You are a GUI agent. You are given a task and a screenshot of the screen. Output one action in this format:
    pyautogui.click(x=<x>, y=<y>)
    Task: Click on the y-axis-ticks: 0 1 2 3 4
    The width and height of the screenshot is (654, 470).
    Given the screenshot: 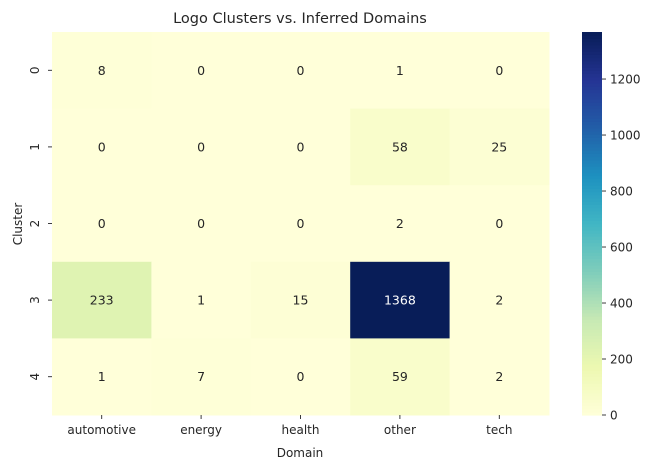 What is the action you would take?
    pyautogui.click(x=40, y=223)
    